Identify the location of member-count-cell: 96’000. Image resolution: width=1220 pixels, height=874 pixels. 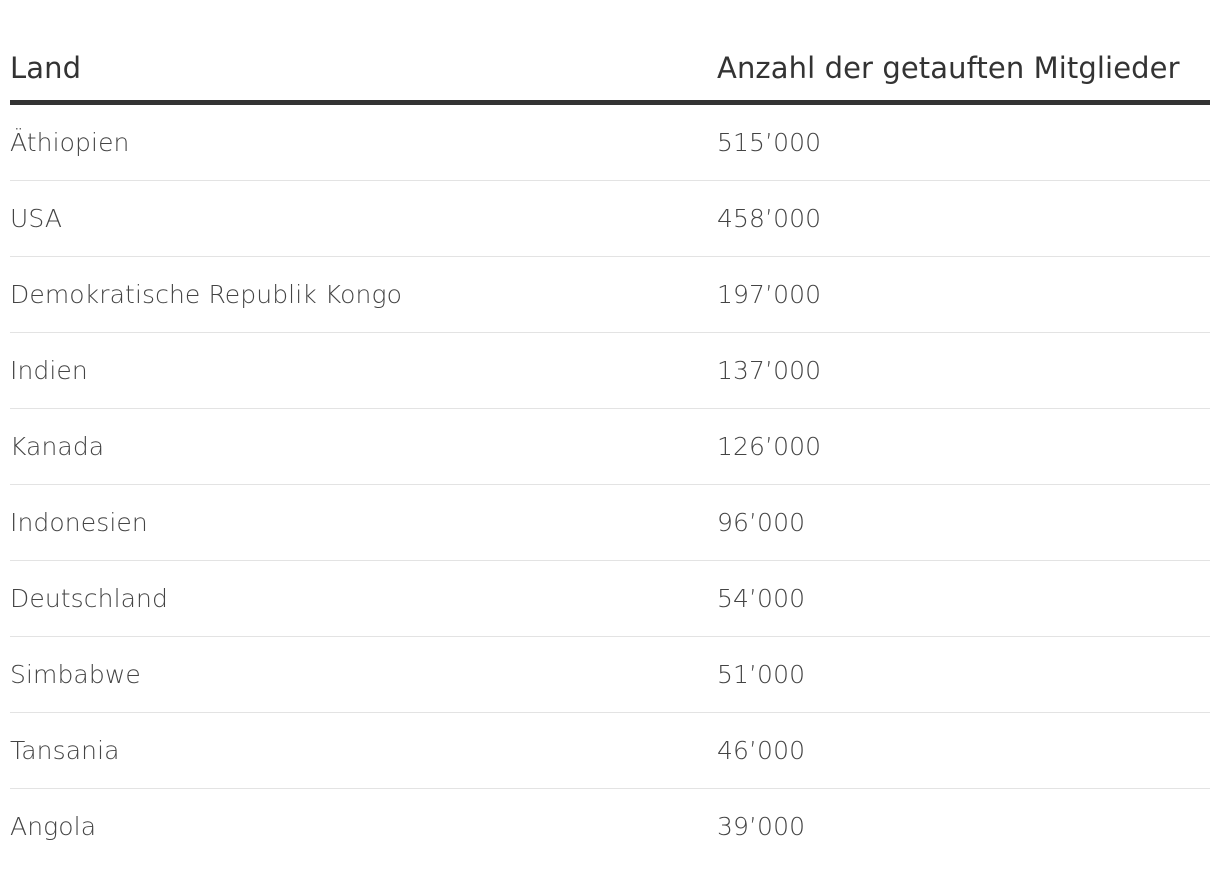
(963, 522).